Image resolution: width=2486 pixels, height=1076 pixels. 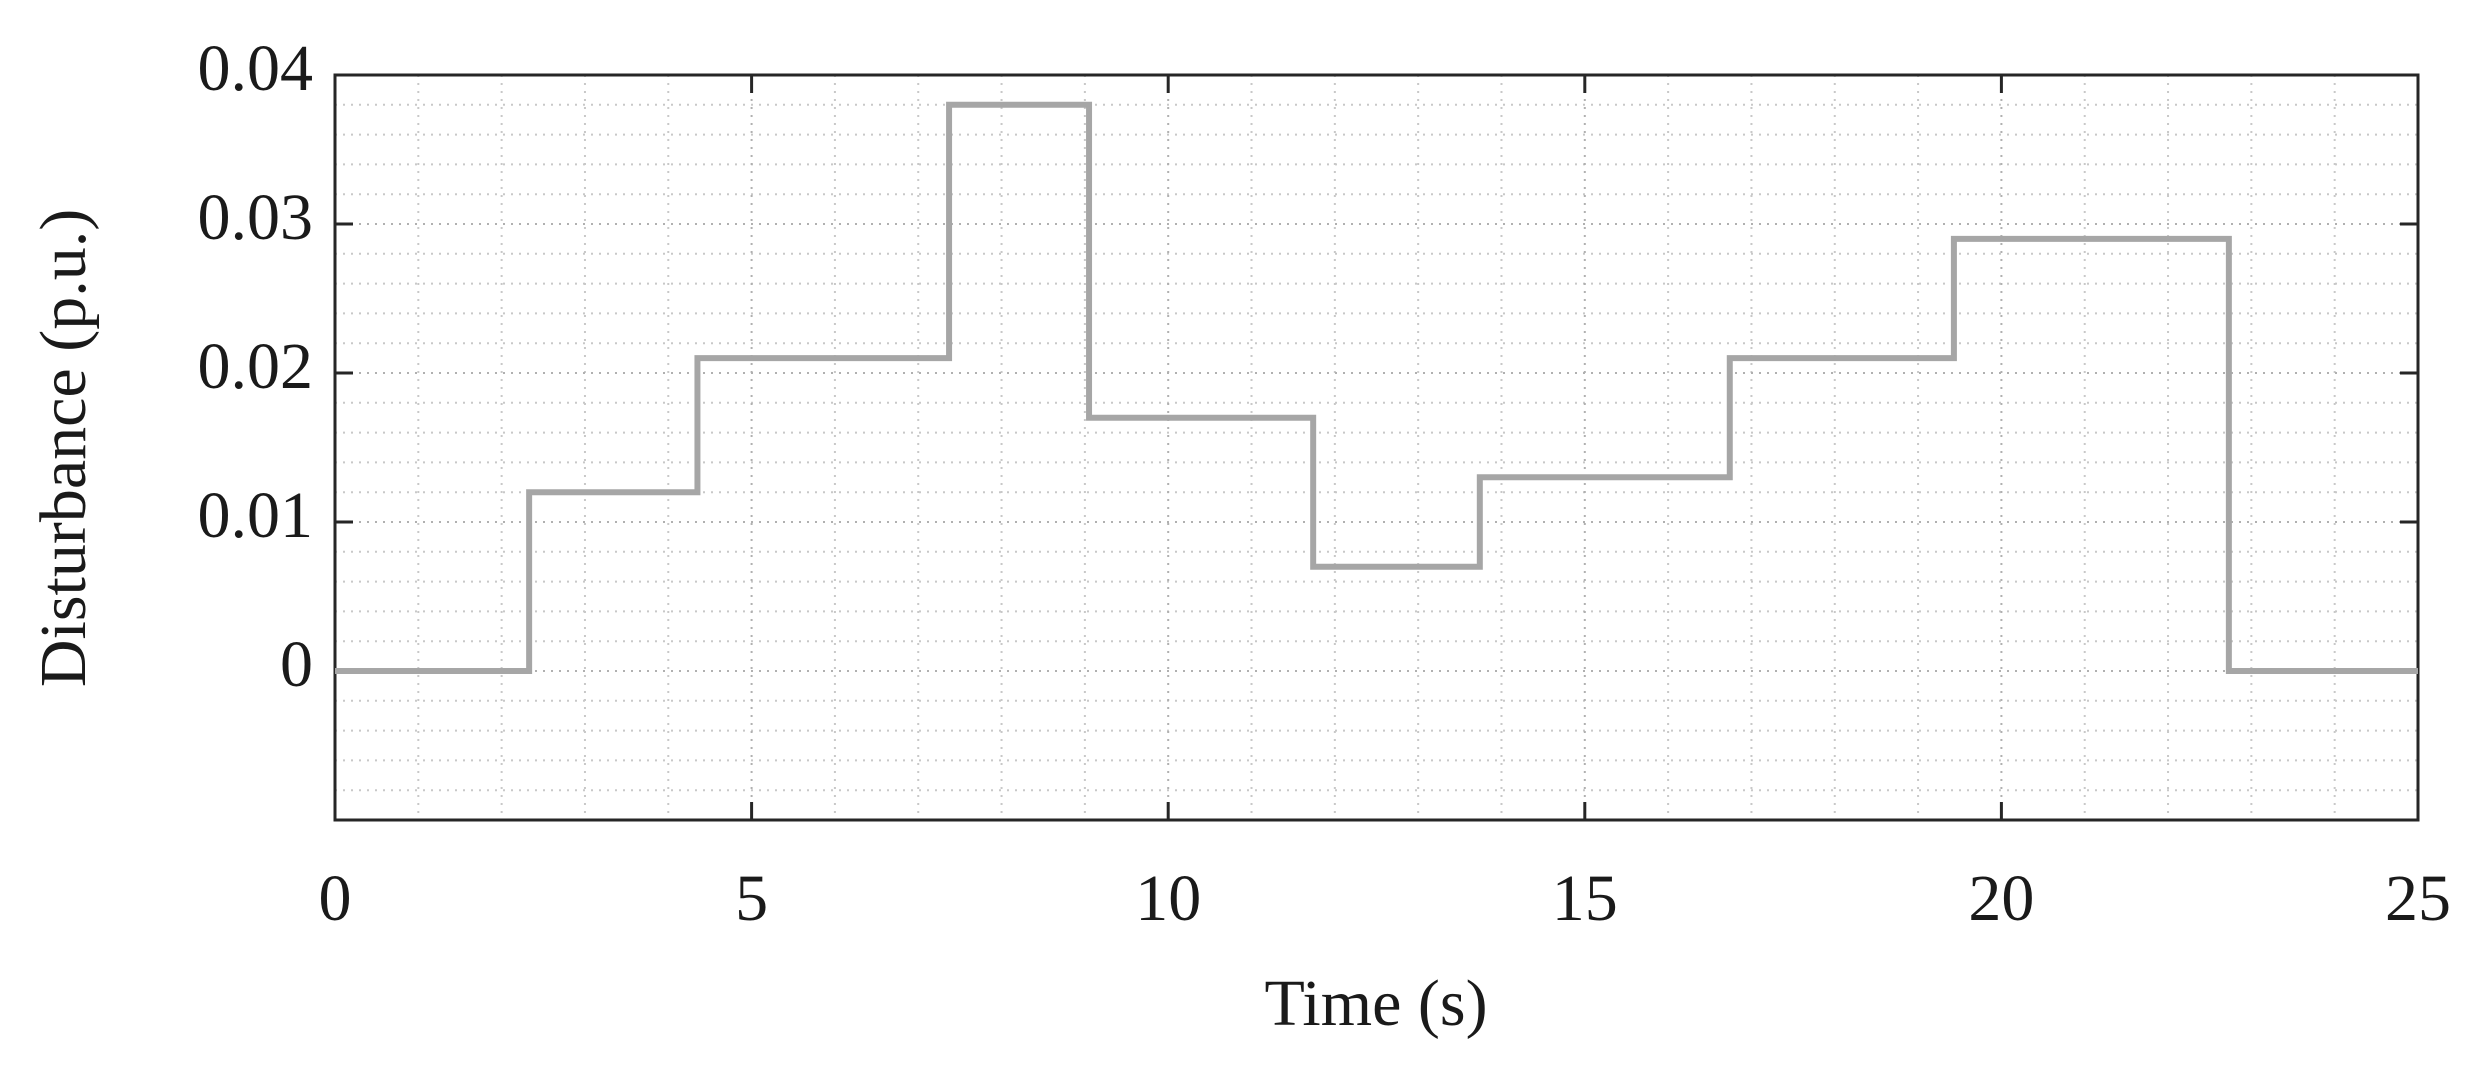 What do you see at coordinates (751, 898) in the screenshot?
I see `x-tick-label: 5` at bounding box center [751, 898].